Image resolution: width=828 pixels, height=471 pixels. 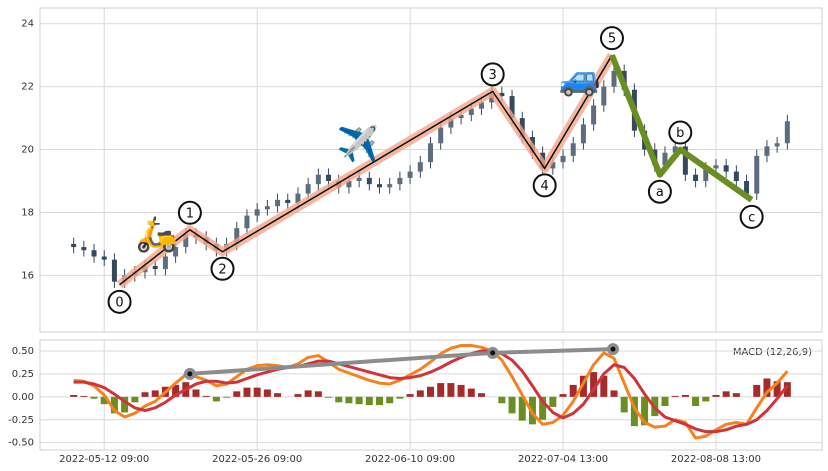 I want to click on wave-label: b, so click(x=680, y=133).